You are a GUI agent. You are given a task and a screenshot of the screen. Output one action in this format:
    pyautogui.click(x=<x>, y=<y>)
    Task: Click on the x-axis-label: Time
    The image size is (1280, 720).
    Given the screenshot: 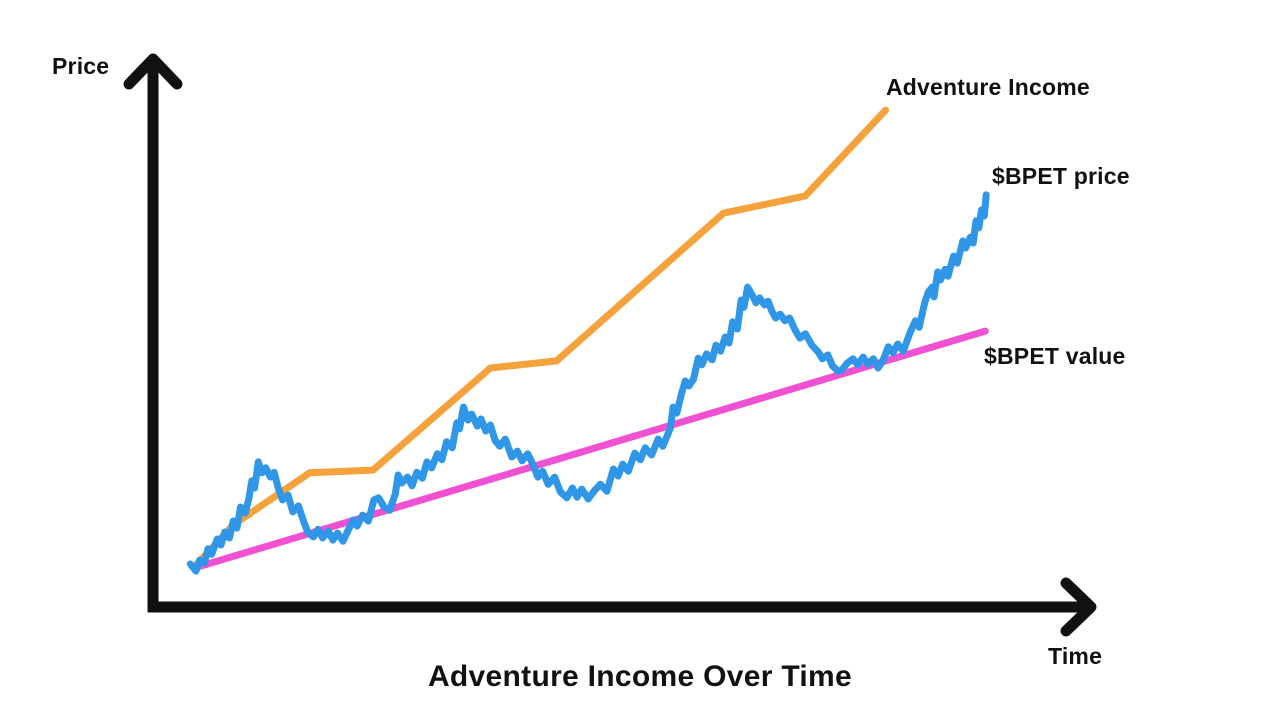 What is the action you would take?
    pyautogui.click(x=1075, y=656)
    